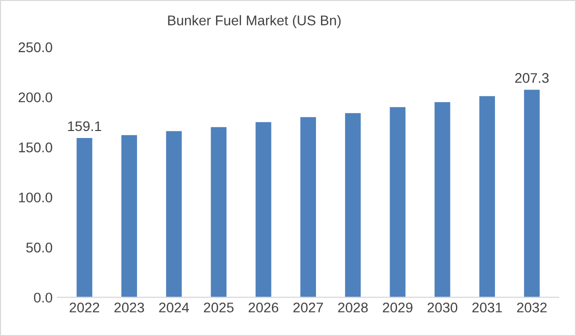 This screenshot has height=336, width=576. Describe the element at coordinates (353, 307) in the screenshot. I see `x-tick-label: 2028` at that location.